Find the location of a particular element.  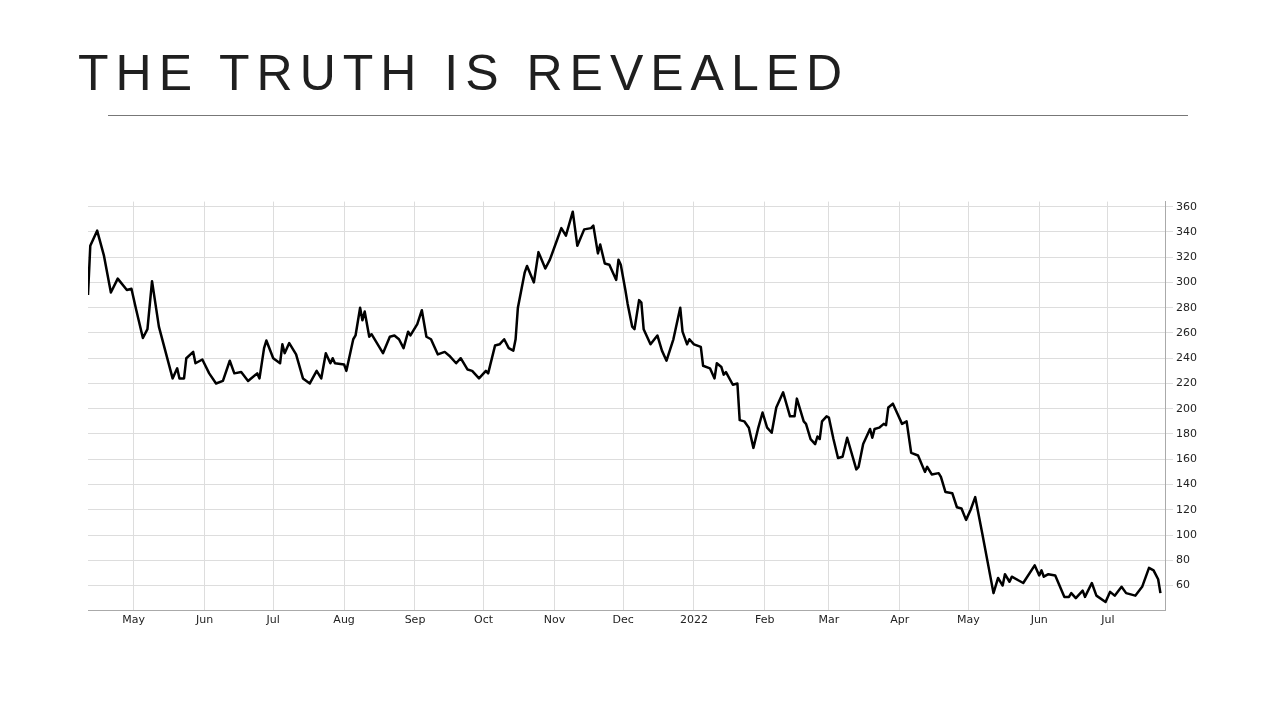

x-tick-label: Dec is located at coordinates (623, 620).